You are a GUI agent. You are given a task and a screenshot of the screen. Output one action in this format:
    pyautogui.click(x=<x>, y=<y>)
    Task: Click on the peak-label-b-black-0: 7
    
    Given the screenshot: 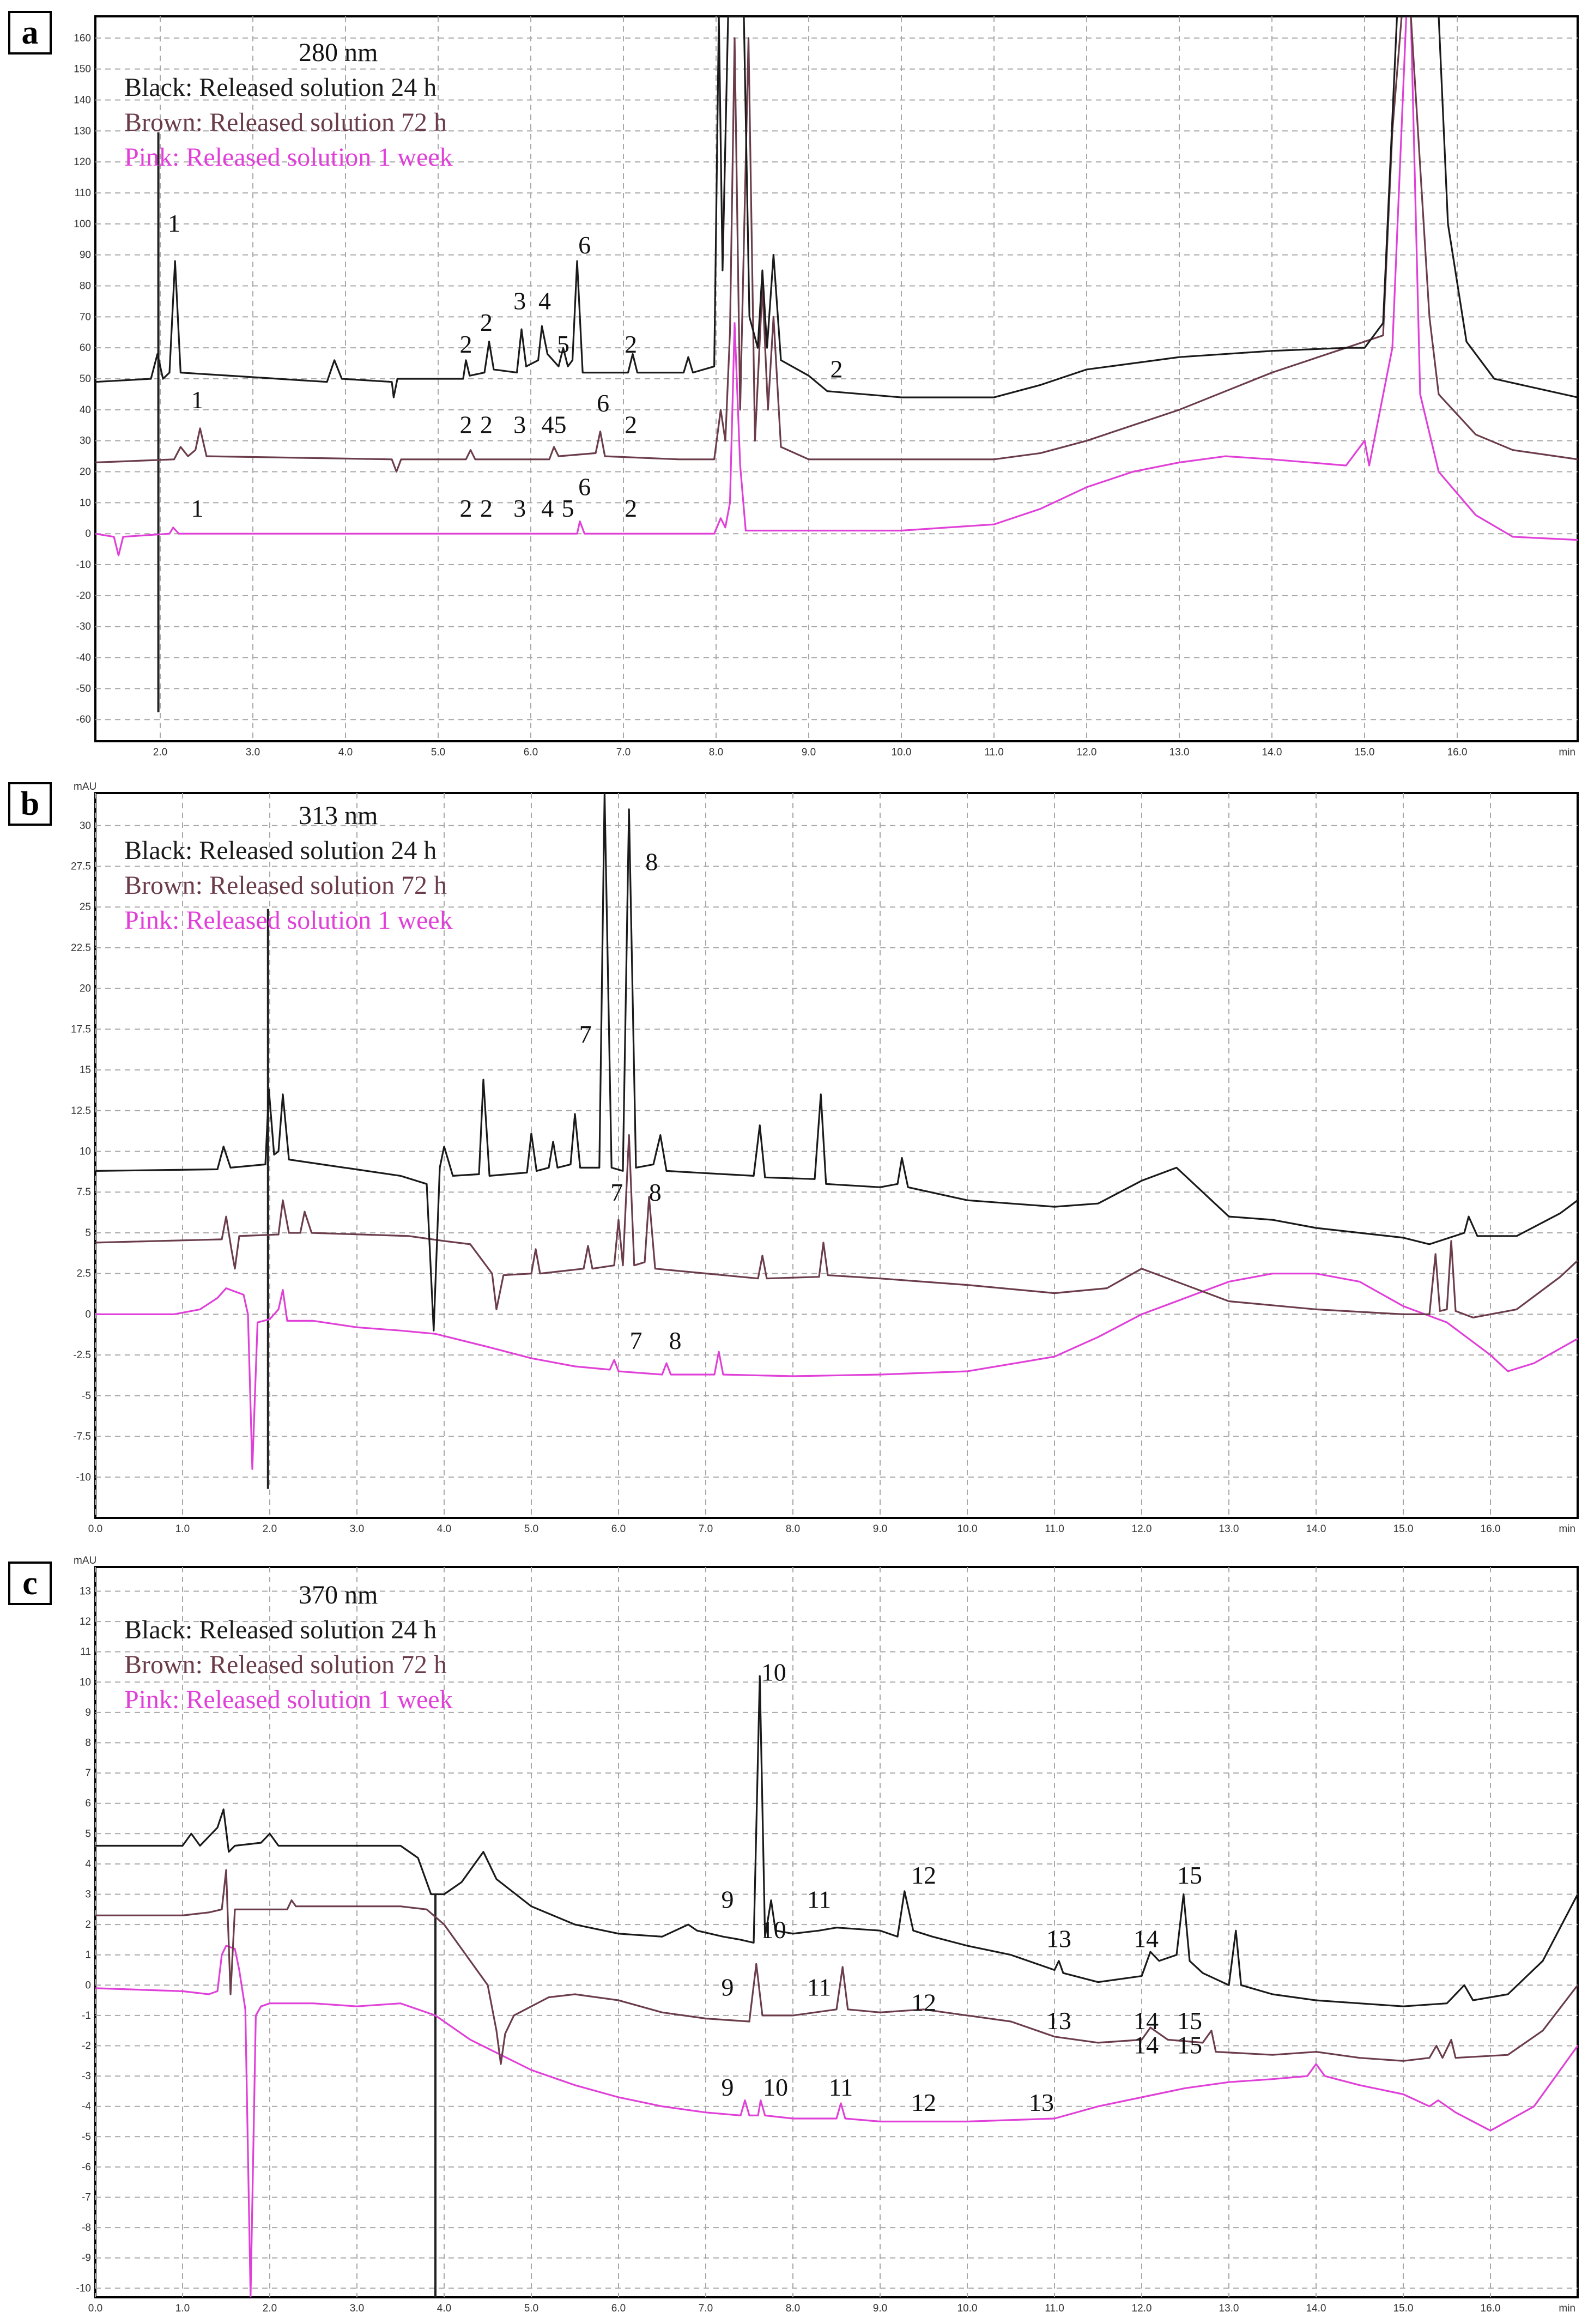 What is the action you would take?
    pyautogui.click(x=585, y=1034)
    